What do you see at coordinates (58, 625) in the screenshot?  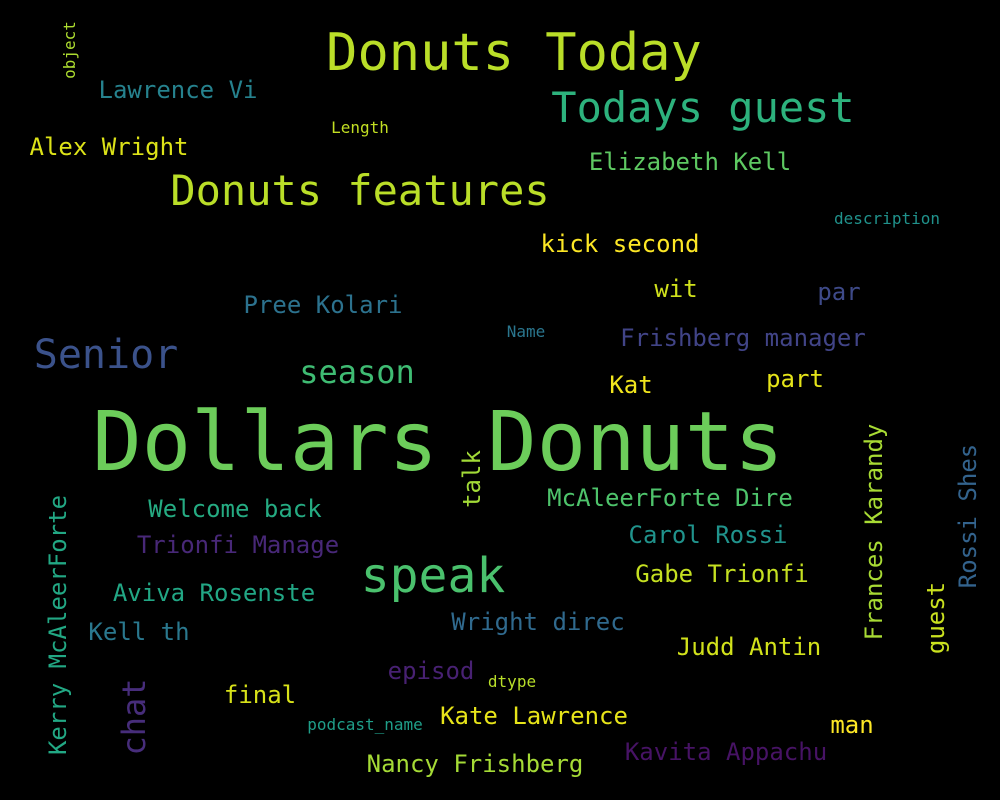 I see `word-kerry-mcaleerforte: Kerry McAleerForte` at bounding box center [58, 625].